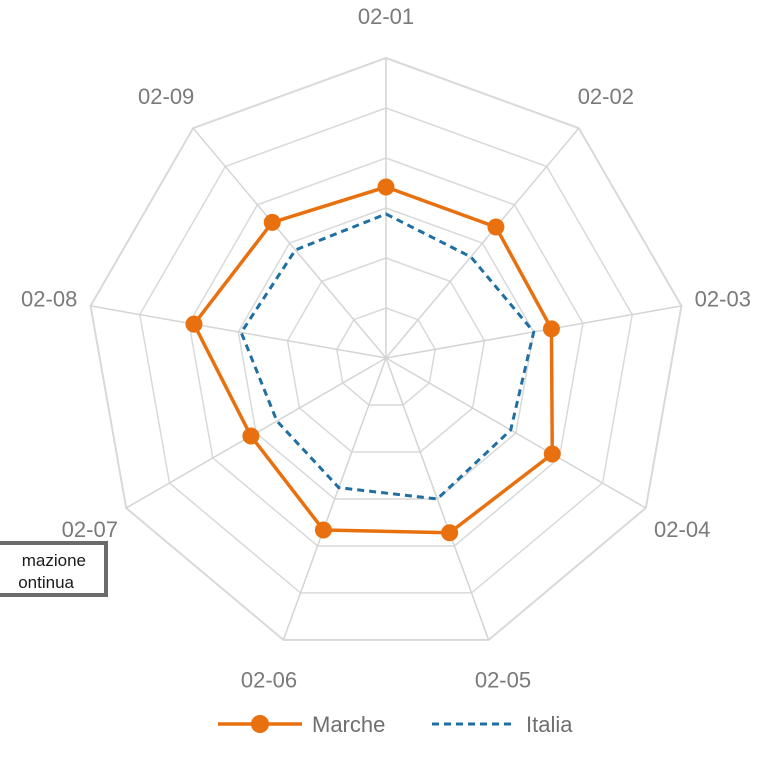 The width and height of the screenshot is (765, 766). Describe the element at coordinates (386, 16) in the screenshot. I see `axis-label-02-01: 02-01` at that location.